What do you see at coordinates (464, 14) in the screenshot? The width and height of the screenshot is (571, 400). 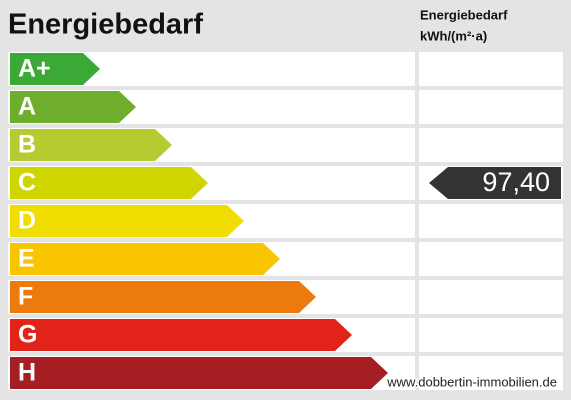 I see `unit-title: Energiebedarf` at bounding box center [464, 14].